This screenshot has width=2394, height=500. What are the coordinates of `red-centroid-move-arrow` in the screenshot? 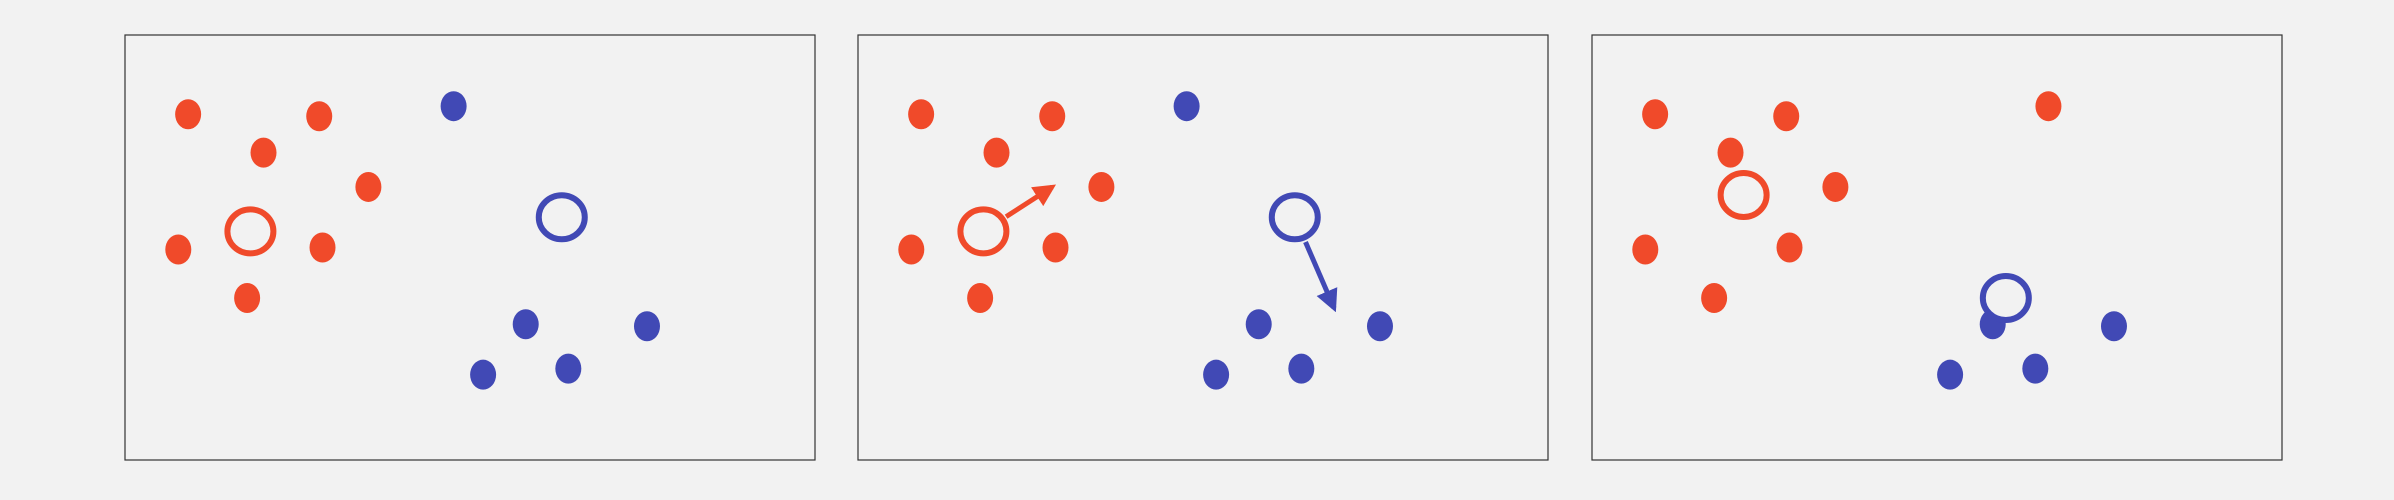 It's located at (1030, 201).